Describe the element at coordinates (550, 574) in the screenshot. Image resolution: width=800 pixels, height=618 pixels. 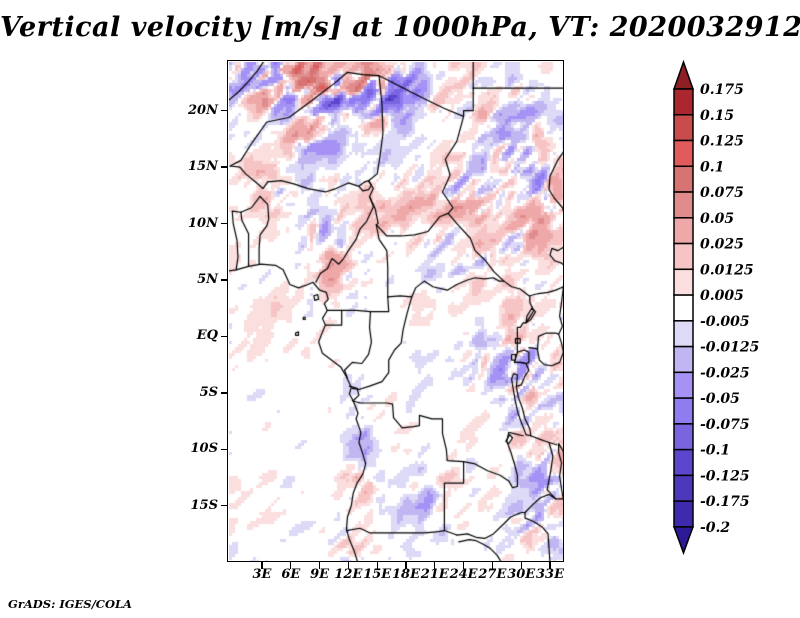
I see `x-axis-tick-label: 33E` at that location.